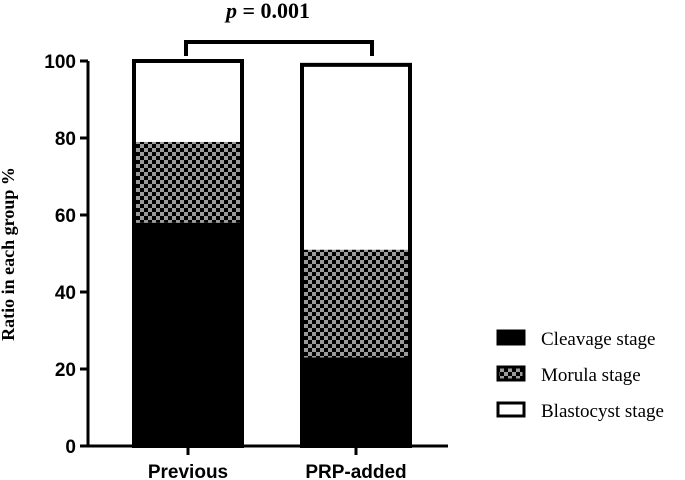  I want to click on legend-label: Cleavage stage, so click(598, 339).